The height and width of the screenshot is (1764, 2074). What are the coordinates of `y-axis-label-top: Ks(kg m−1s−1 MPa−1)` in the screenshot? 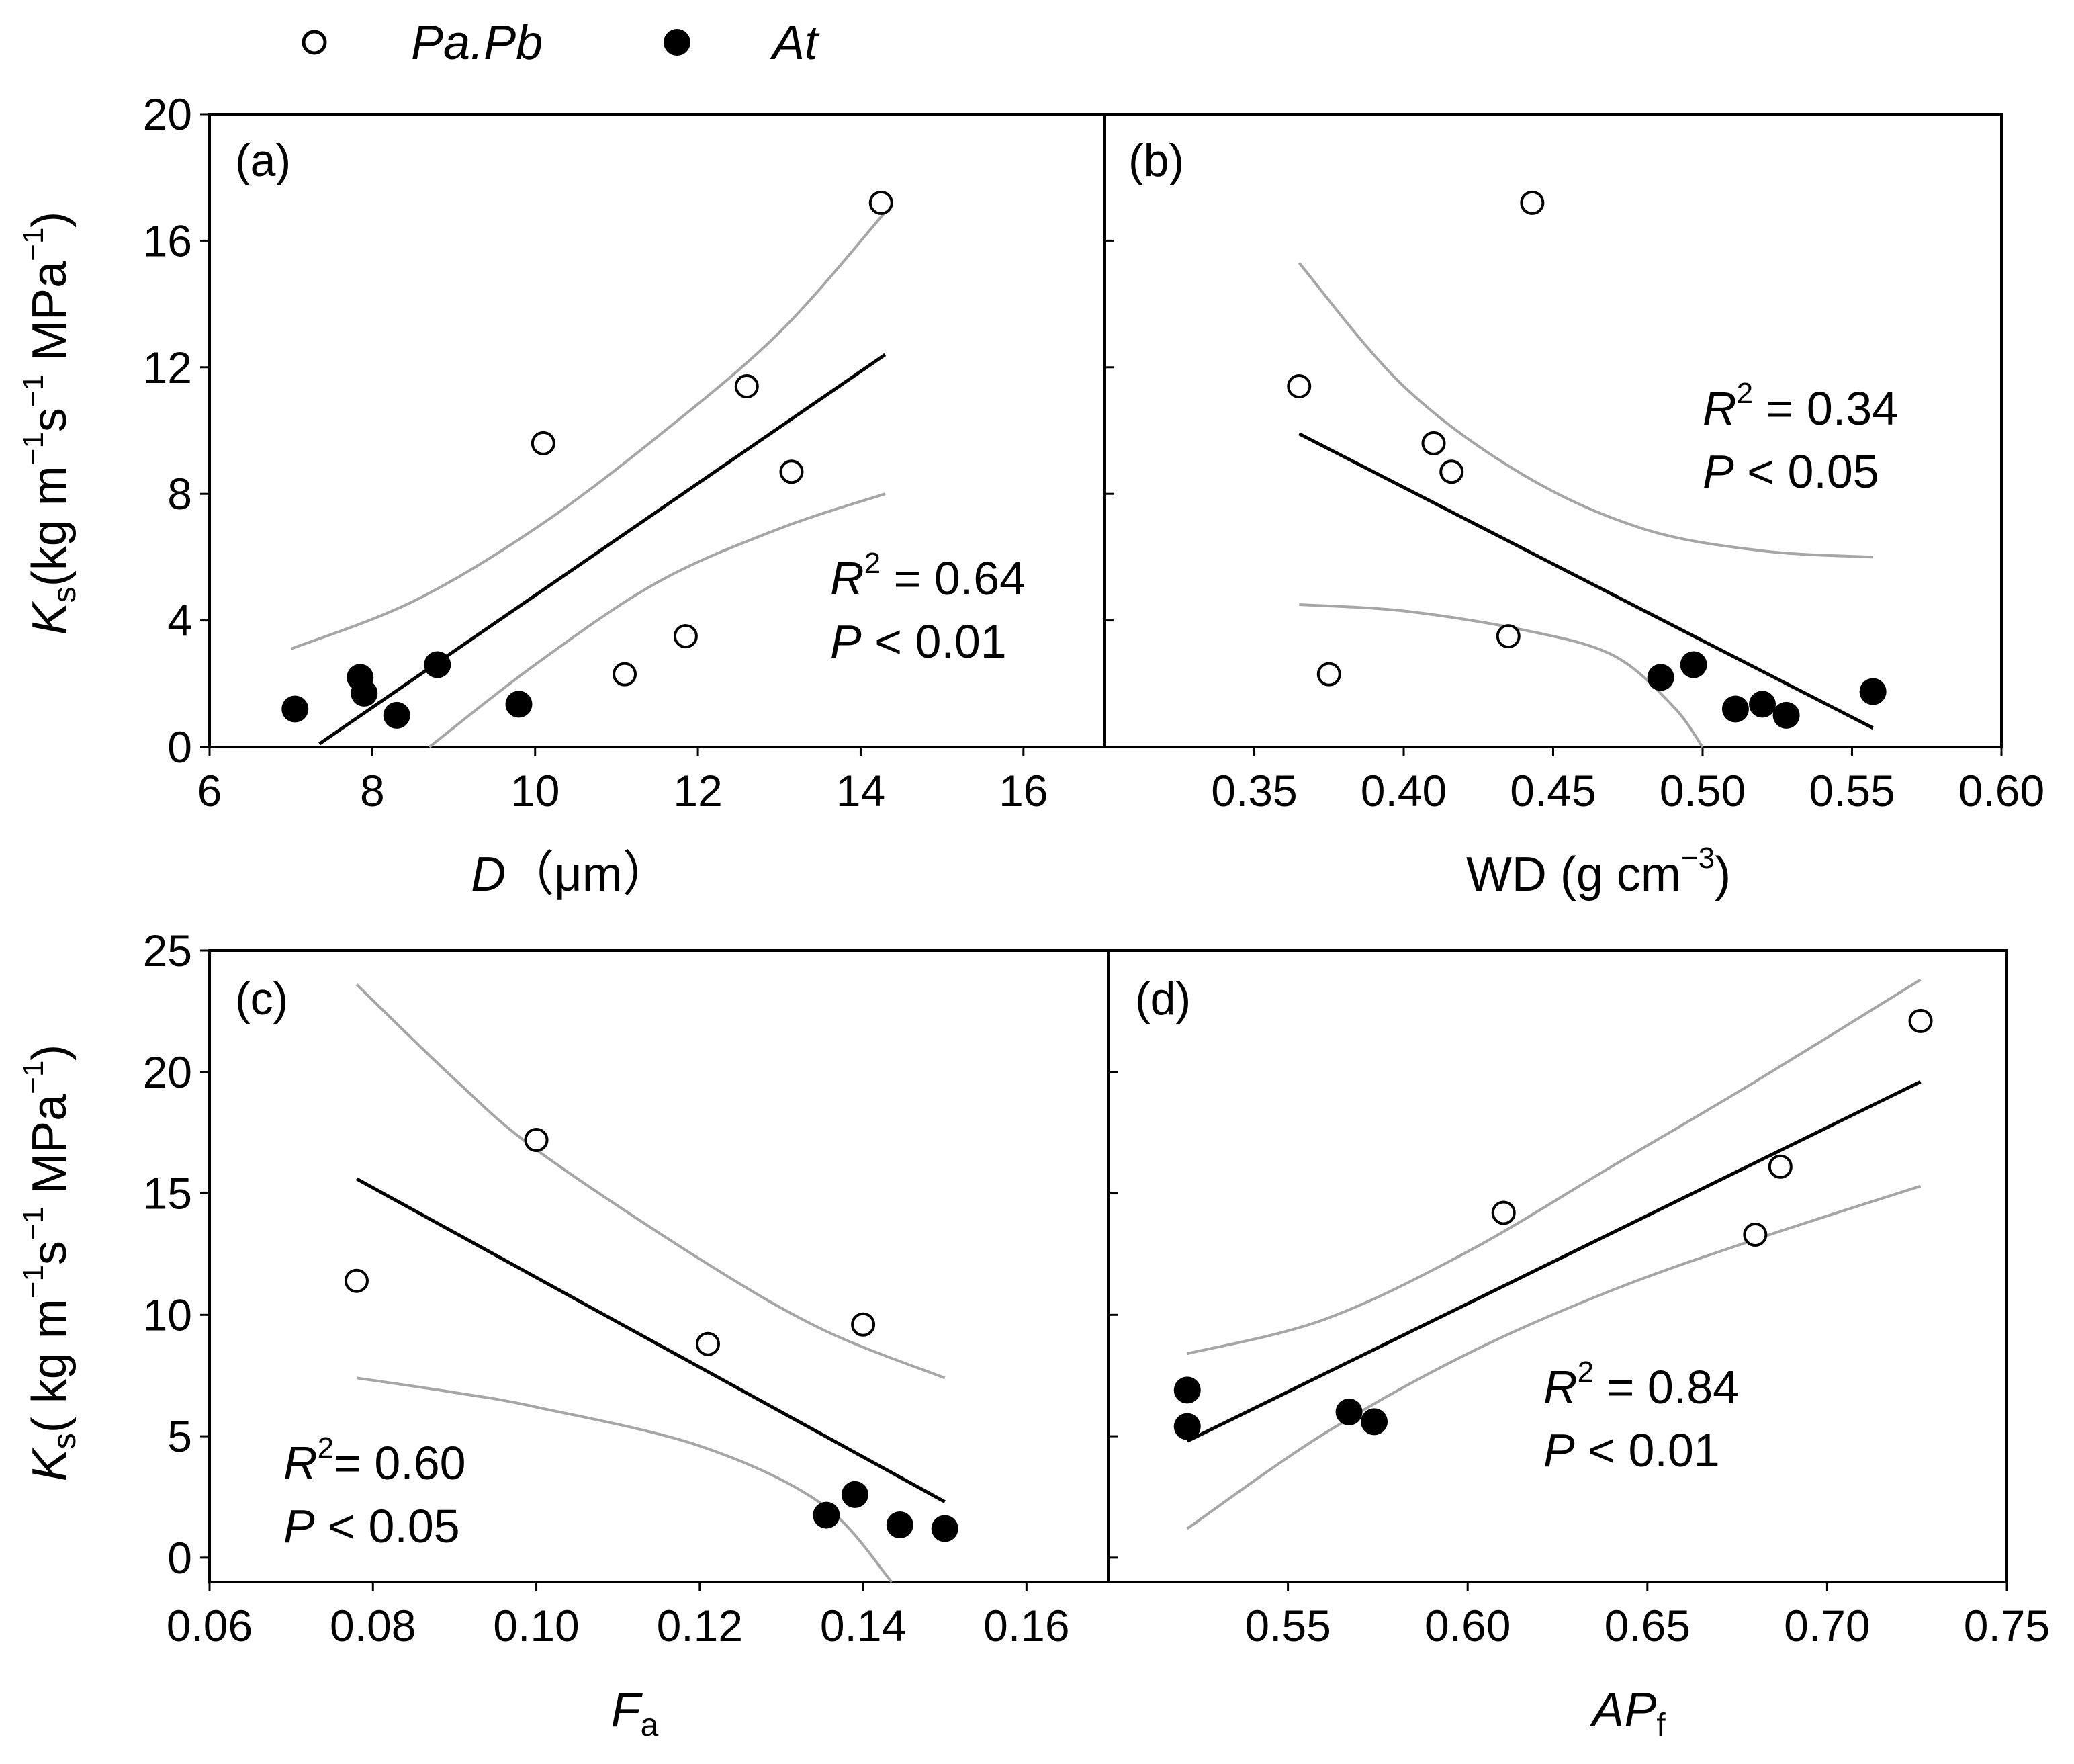 It's located at (50, 423).